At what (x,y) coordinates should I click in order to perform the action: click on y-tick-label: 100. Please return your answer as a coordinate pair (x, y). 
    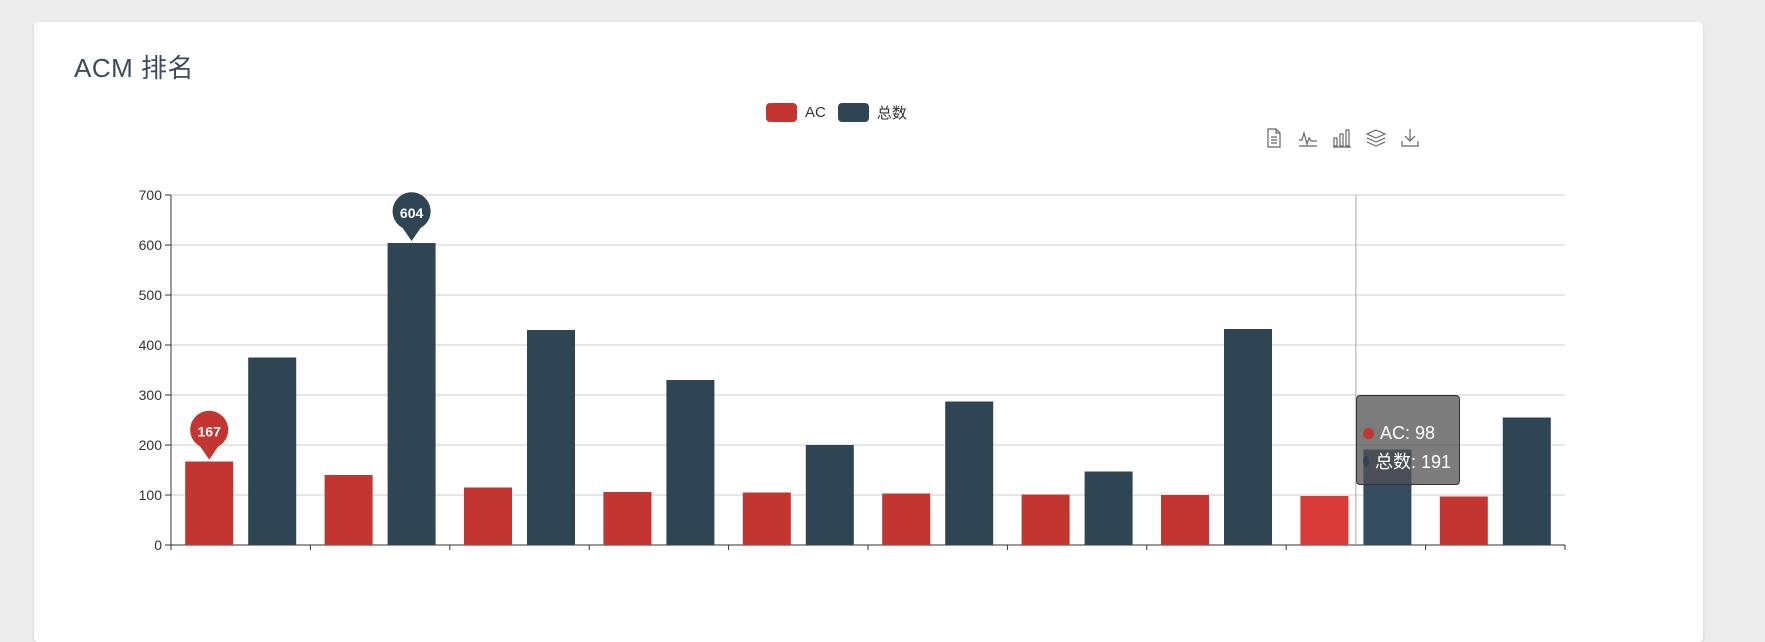
    Looking at the image, I should click on (151, 495).